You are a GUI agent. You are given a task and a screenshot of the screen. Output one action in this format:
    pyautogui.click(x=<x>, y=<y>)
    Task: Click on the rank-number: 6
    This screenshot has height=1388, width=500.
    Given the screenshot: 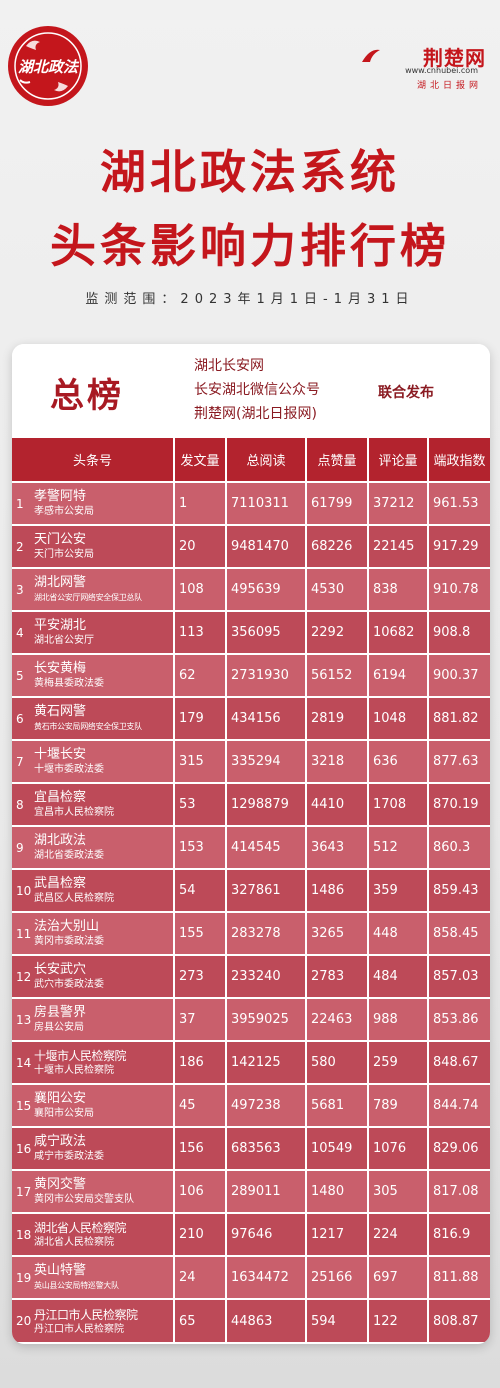 What is the action you would take?
    pyautogui.click(x=20, y=718)
    